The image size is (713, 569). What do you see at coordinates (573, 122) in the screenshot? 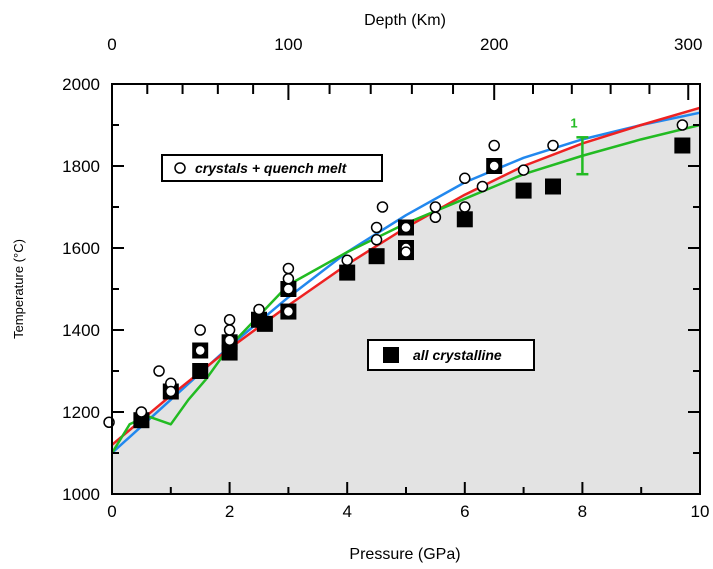
I see `error-bar-label: 1` at bounding box center [573, 122].